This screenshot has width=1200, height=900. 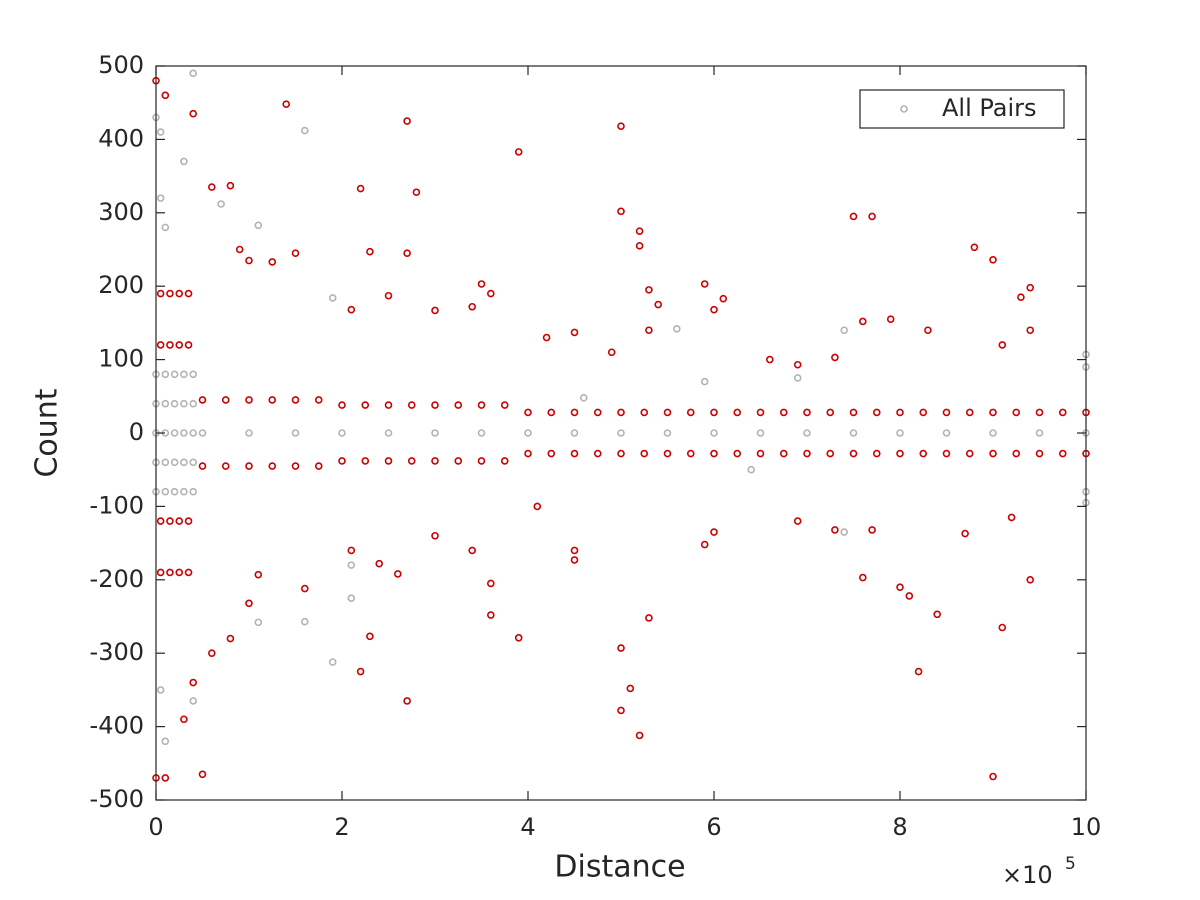 What do you see at coordinates (47, 432) in the screenshot?
I see `y-axis-label: Count` at bounding box center [47, 432].